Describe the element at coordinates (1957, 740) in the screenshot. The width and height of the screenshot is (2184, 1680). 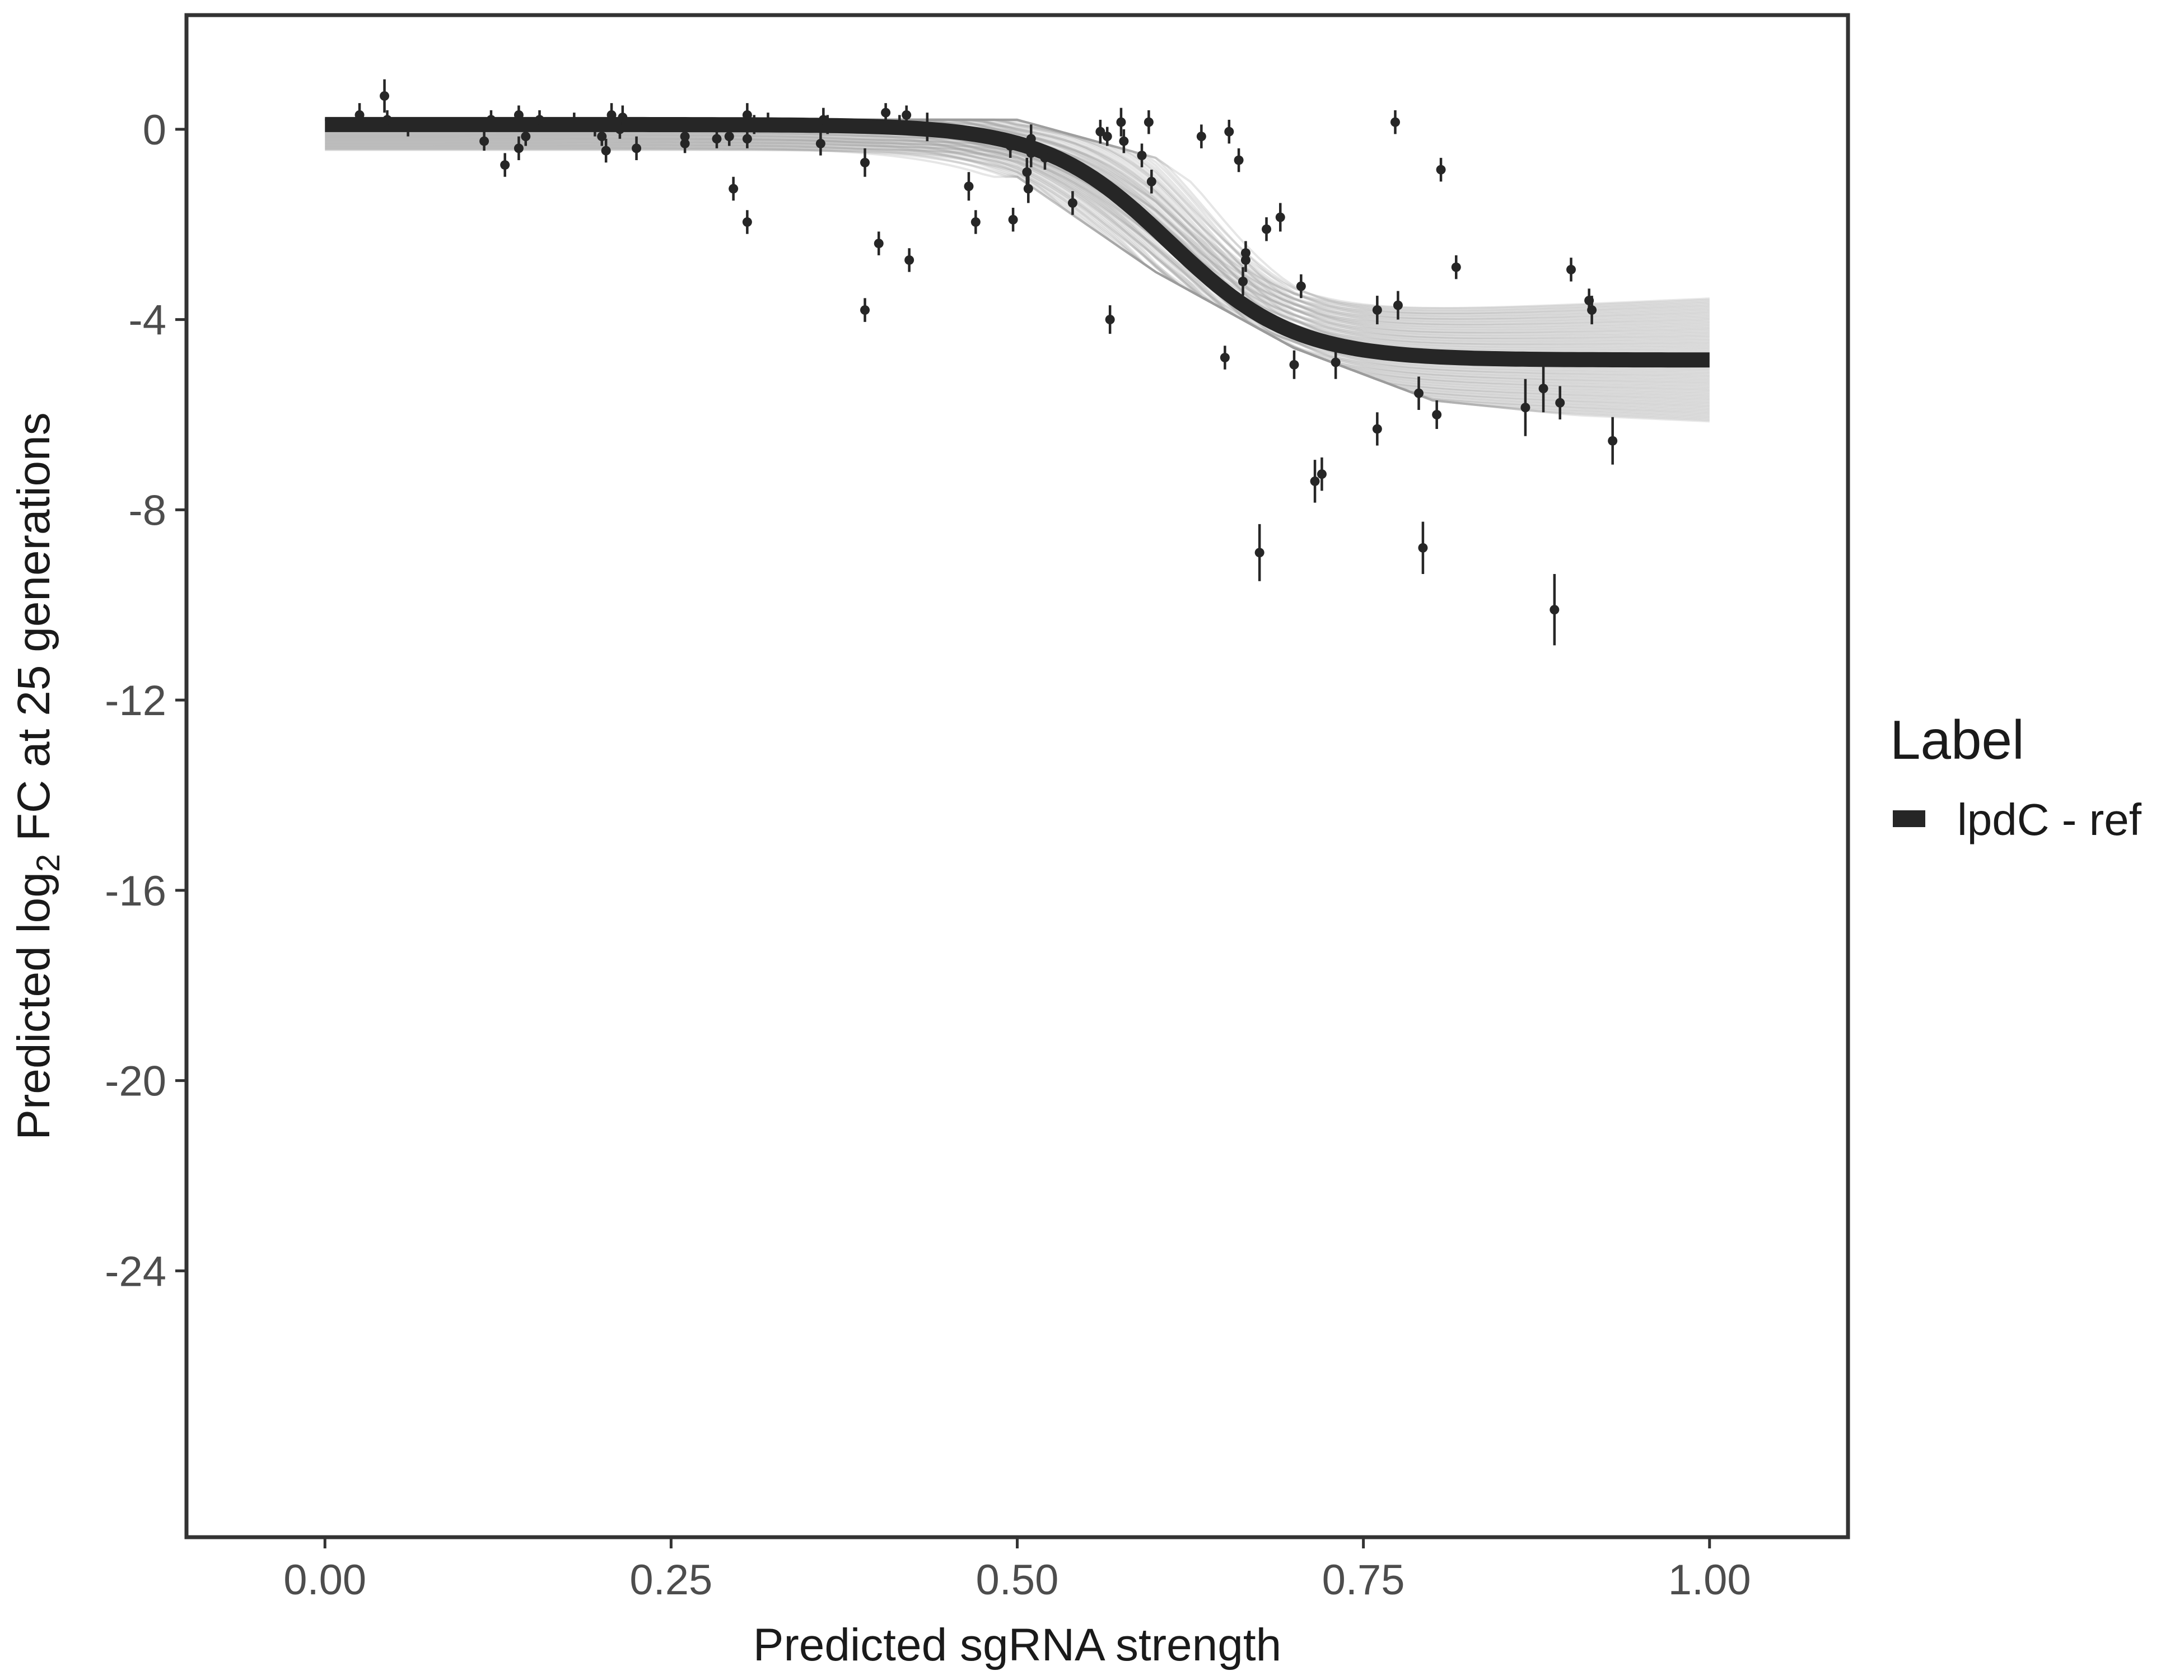
I see `legend-title: Label` at that location.